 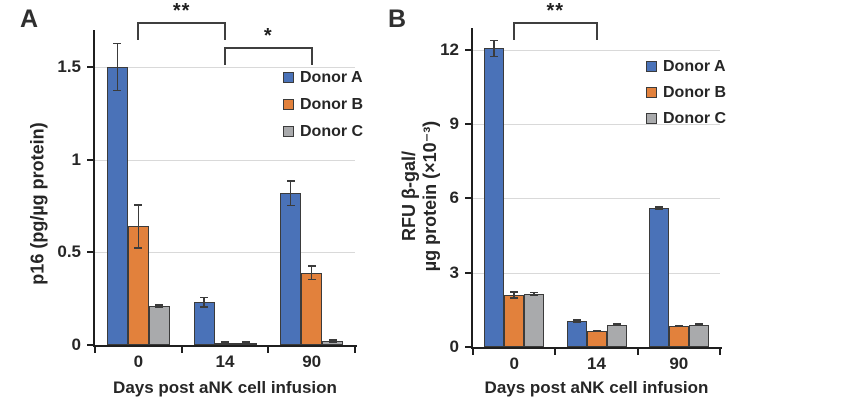 I want to click on y-tick-label: 9, so click(x=454, y=123).